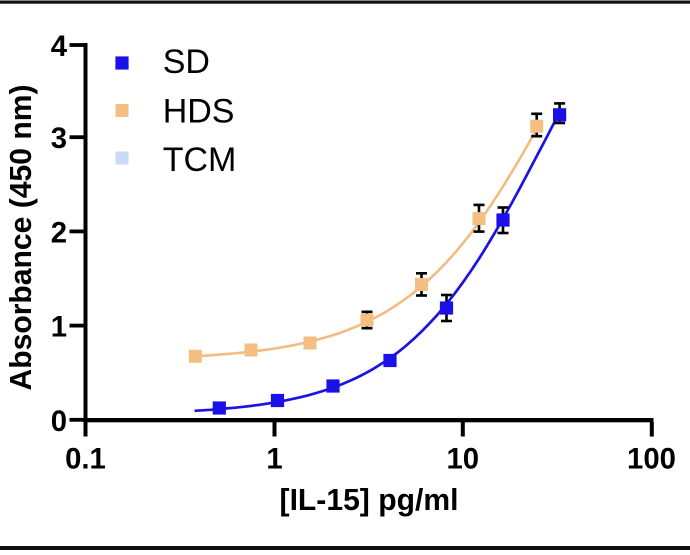 The image size is (690, 555). I want to click on svg-text: HDS, so click(199, 111).